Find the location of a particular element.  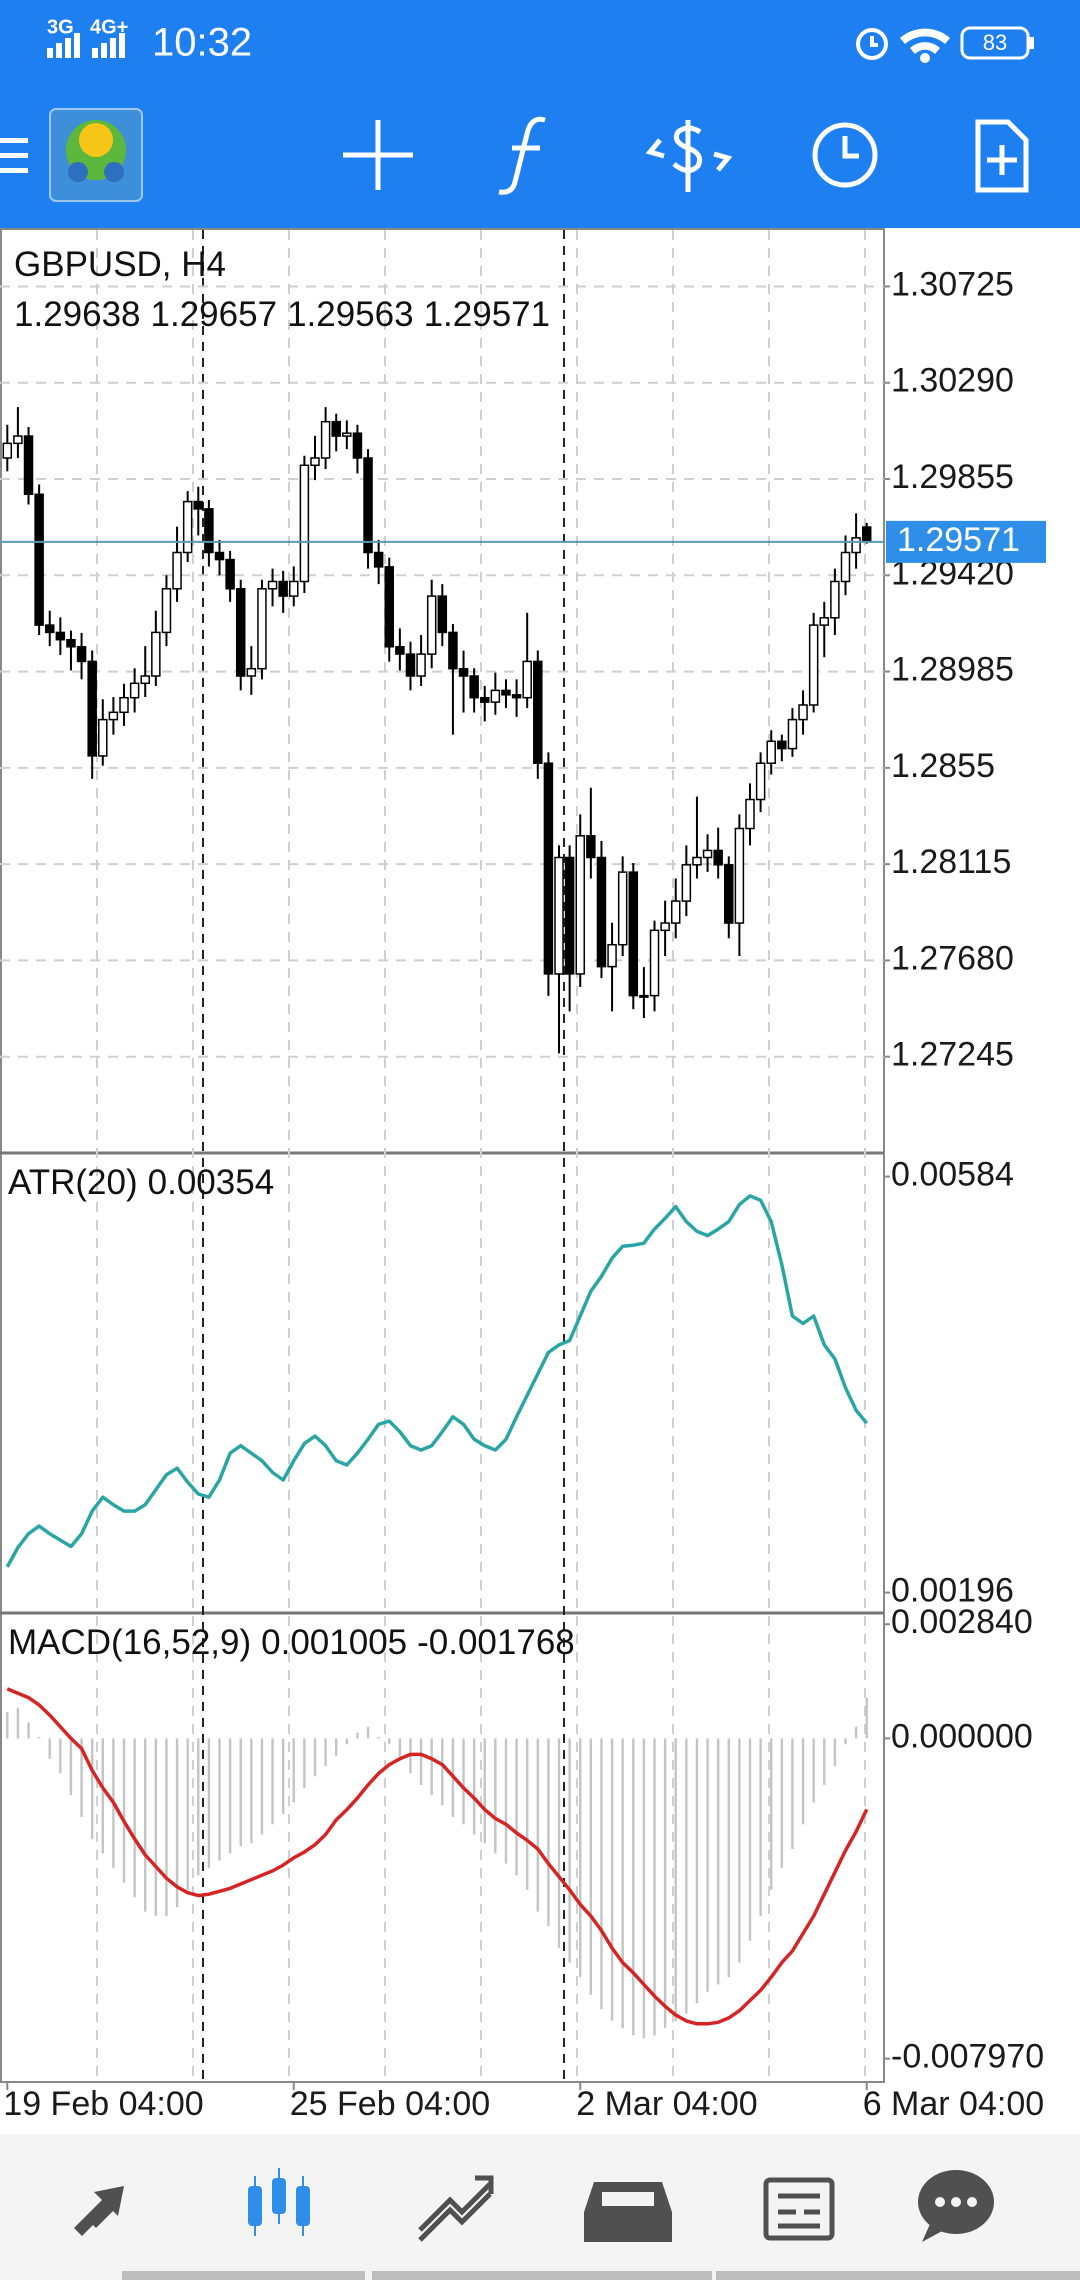

nav-history is located at coordinates (628, 2212).